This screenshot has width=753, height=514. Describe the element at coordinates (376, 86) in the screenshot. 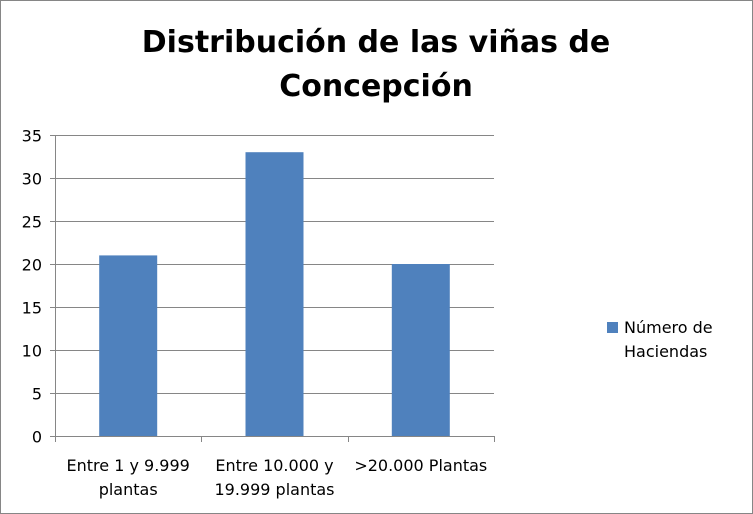

I see `chart-title-line-2: Concepción` at that location.